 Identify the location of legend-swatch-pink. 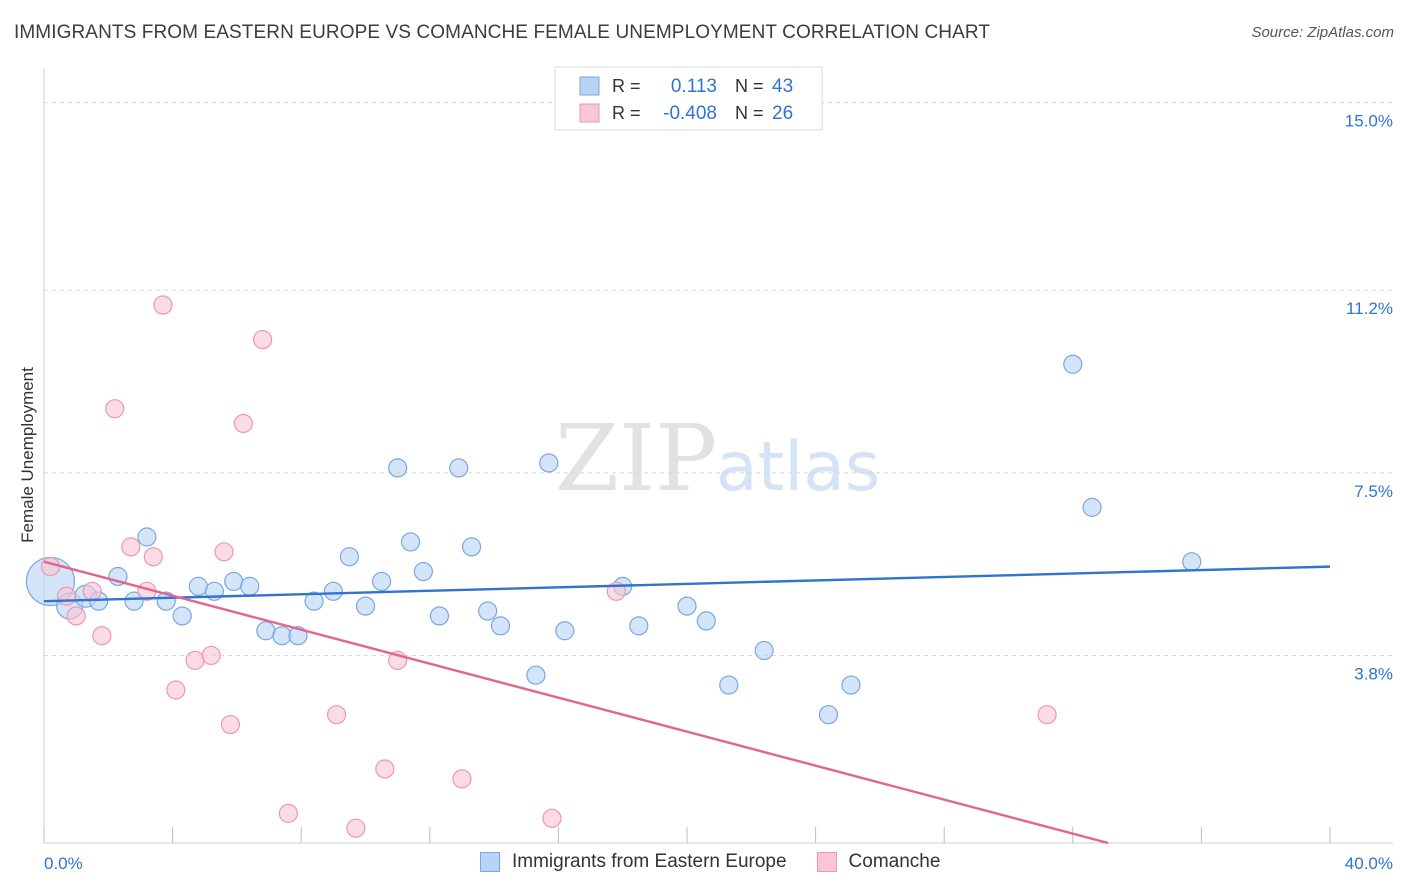
(826, 862).